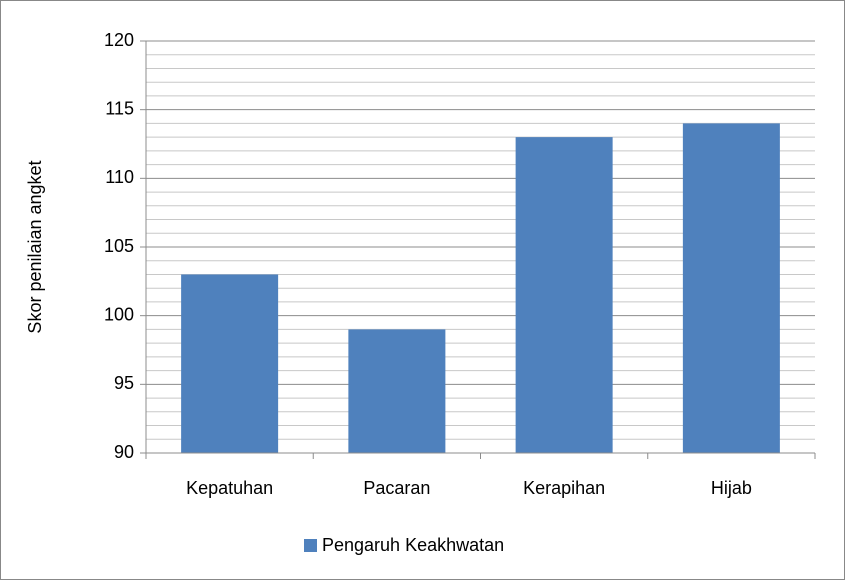  Describe the element at coordinates (124, 452) in the screenshot. I see `y-tick-label: 90` at that location.